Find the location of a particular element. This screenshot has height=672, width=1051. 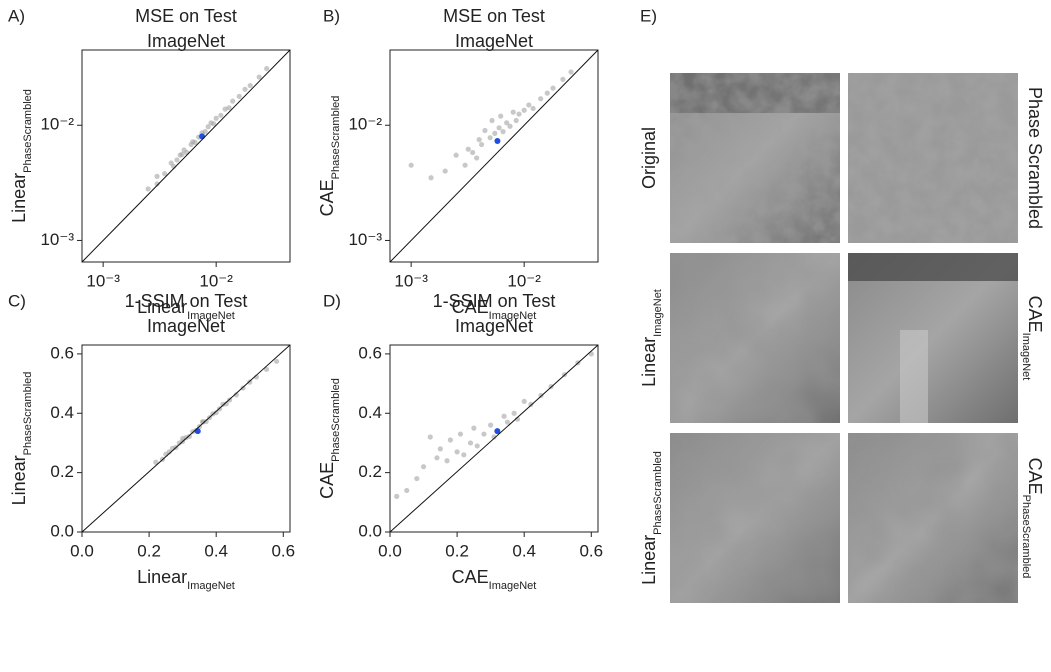

image-original-texture is located at coordinates (755, 158).